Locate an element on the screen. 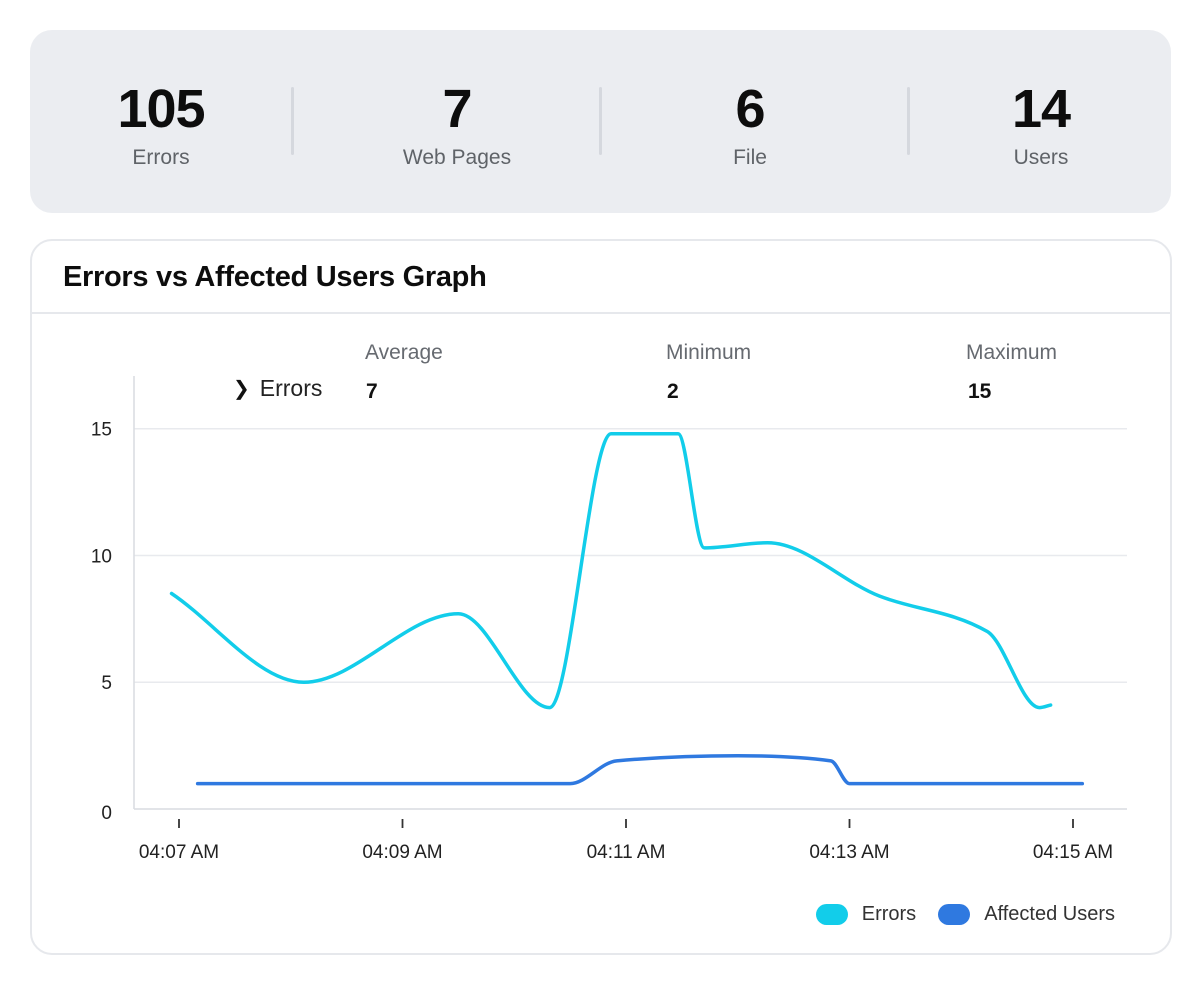 This screenshot has width=1201, height=983. legend-label: Affected Users is located at coordinates (1049, 914).